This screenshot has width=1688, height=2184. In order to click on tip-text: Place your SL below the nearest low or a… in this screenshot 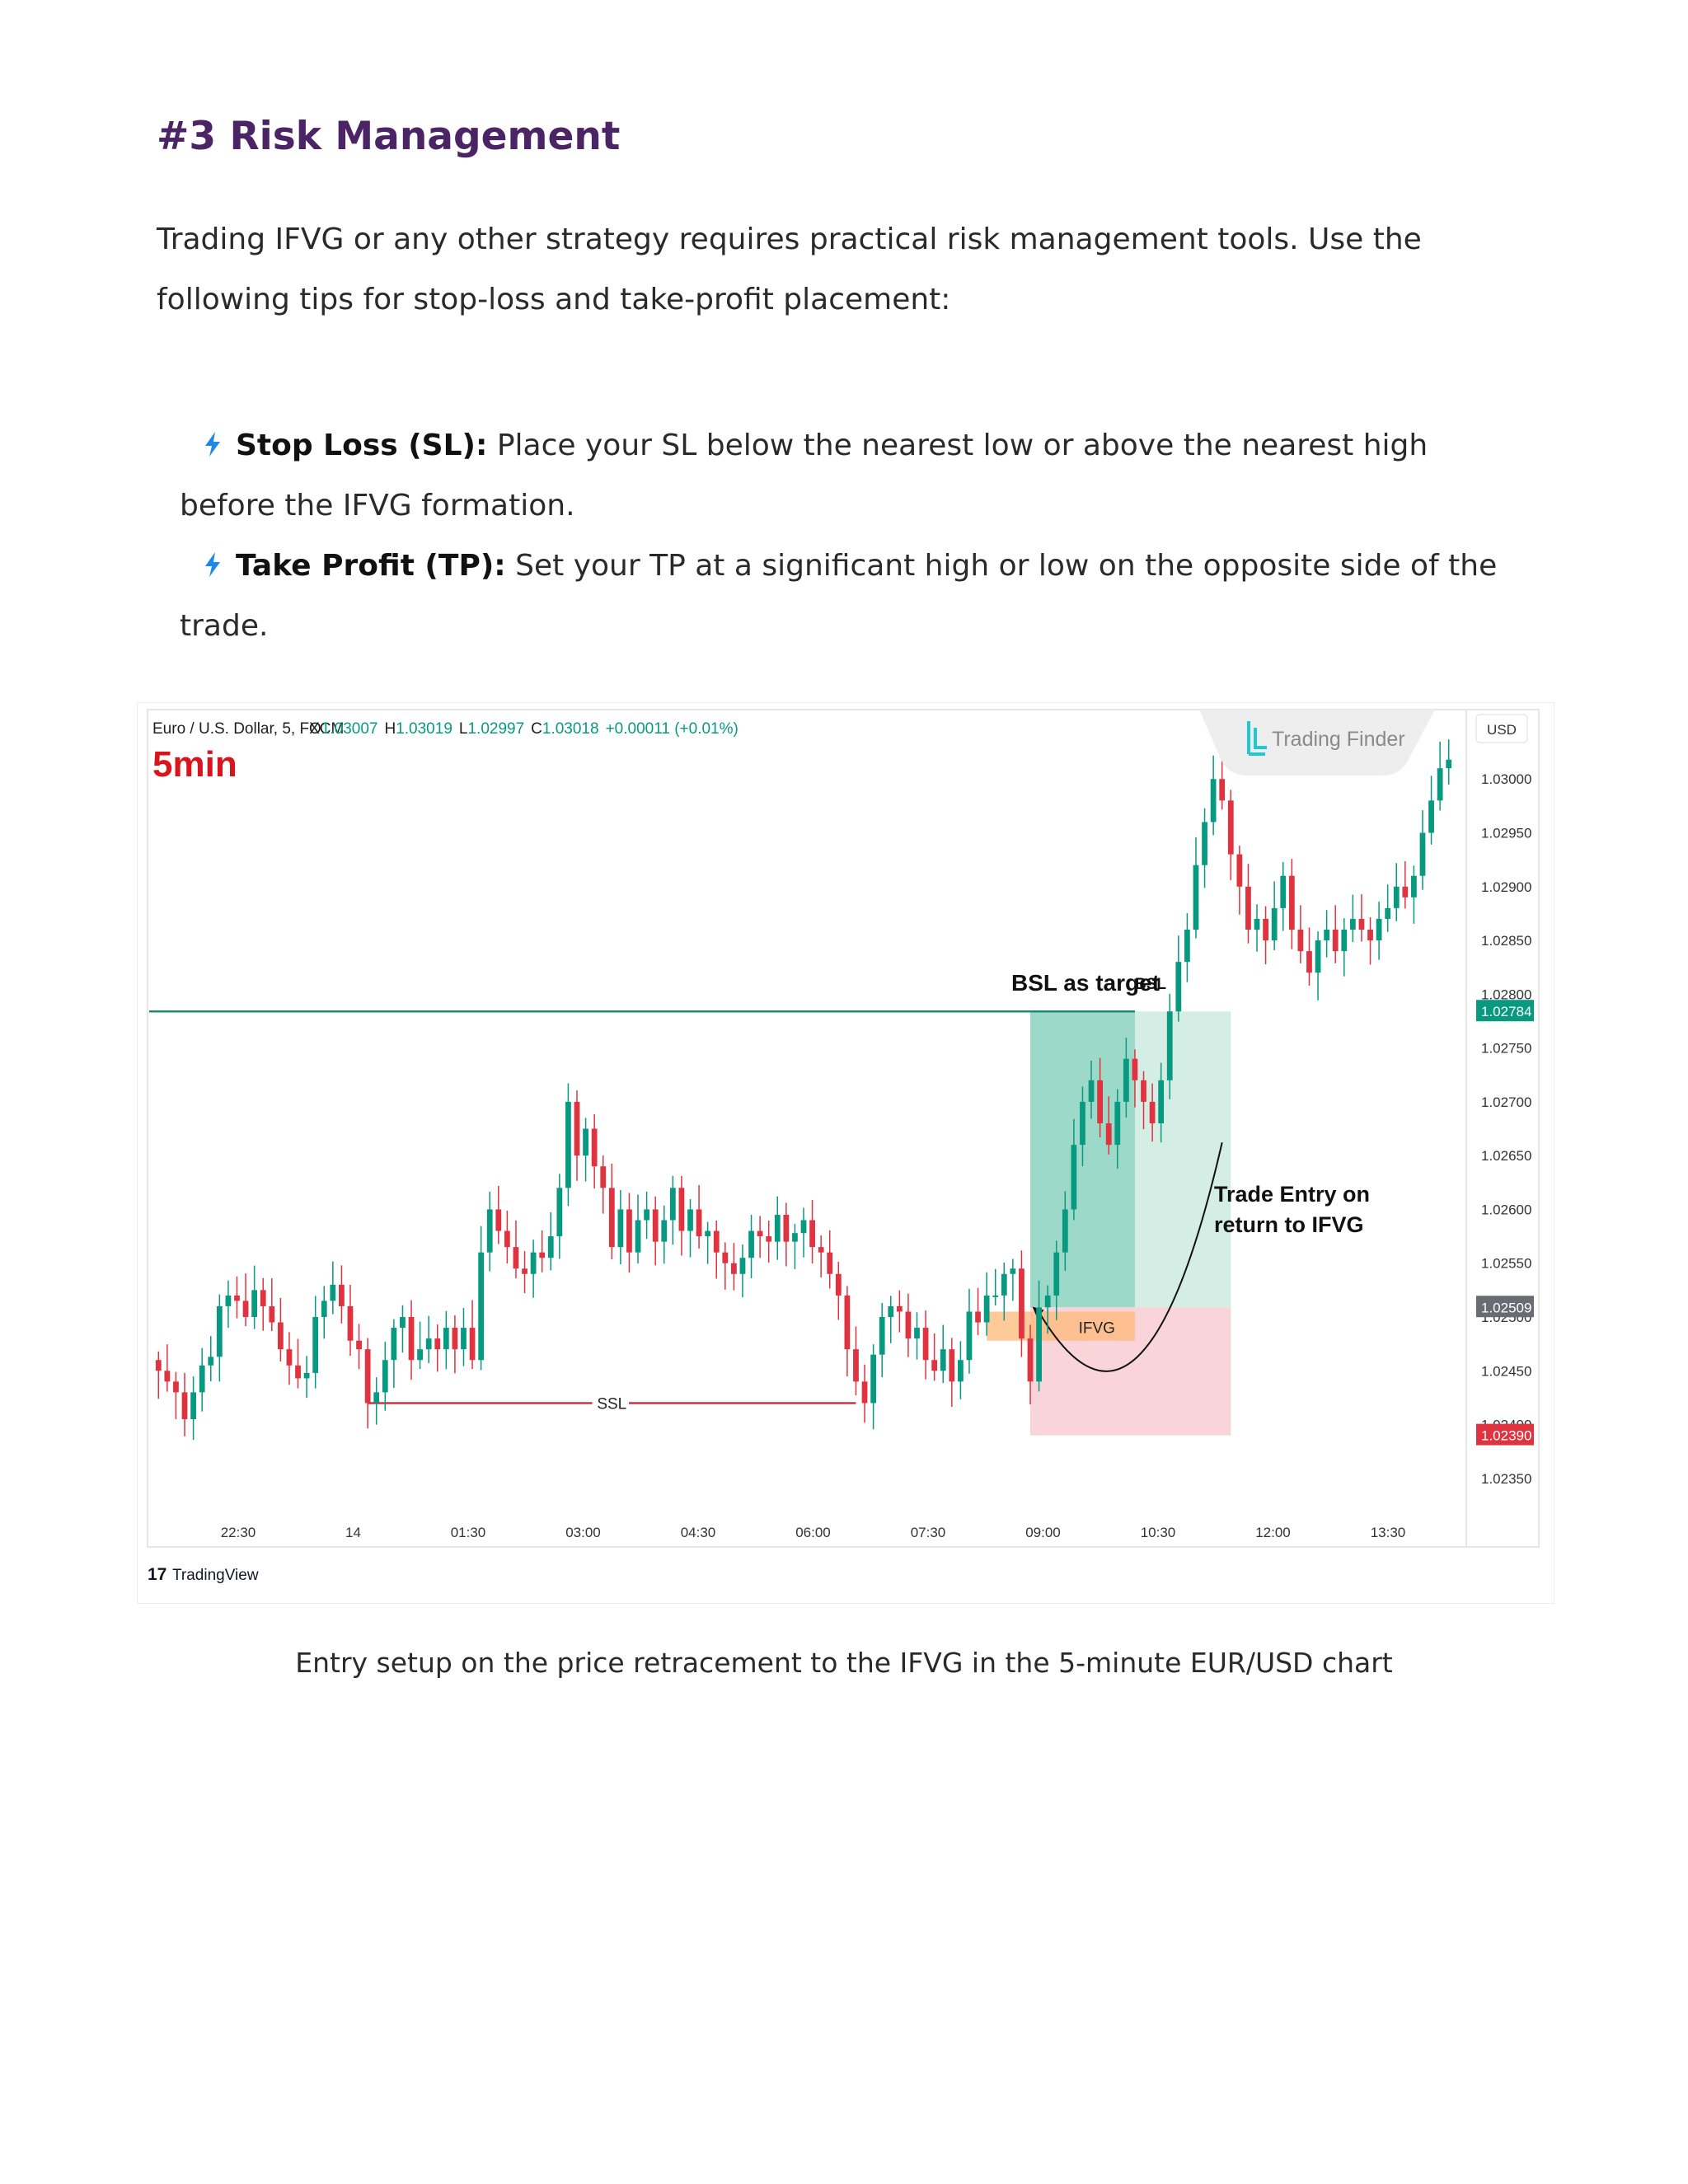, I will do `click(804, 476)`.